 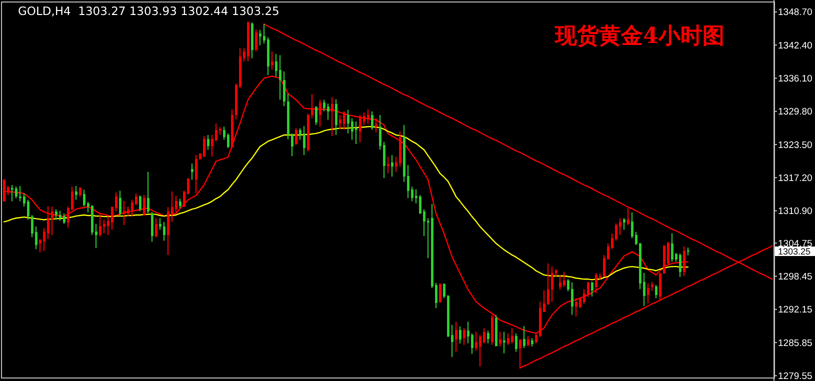 I want to click on y-tick-label: 1310.90, so click(x=795, y=212).